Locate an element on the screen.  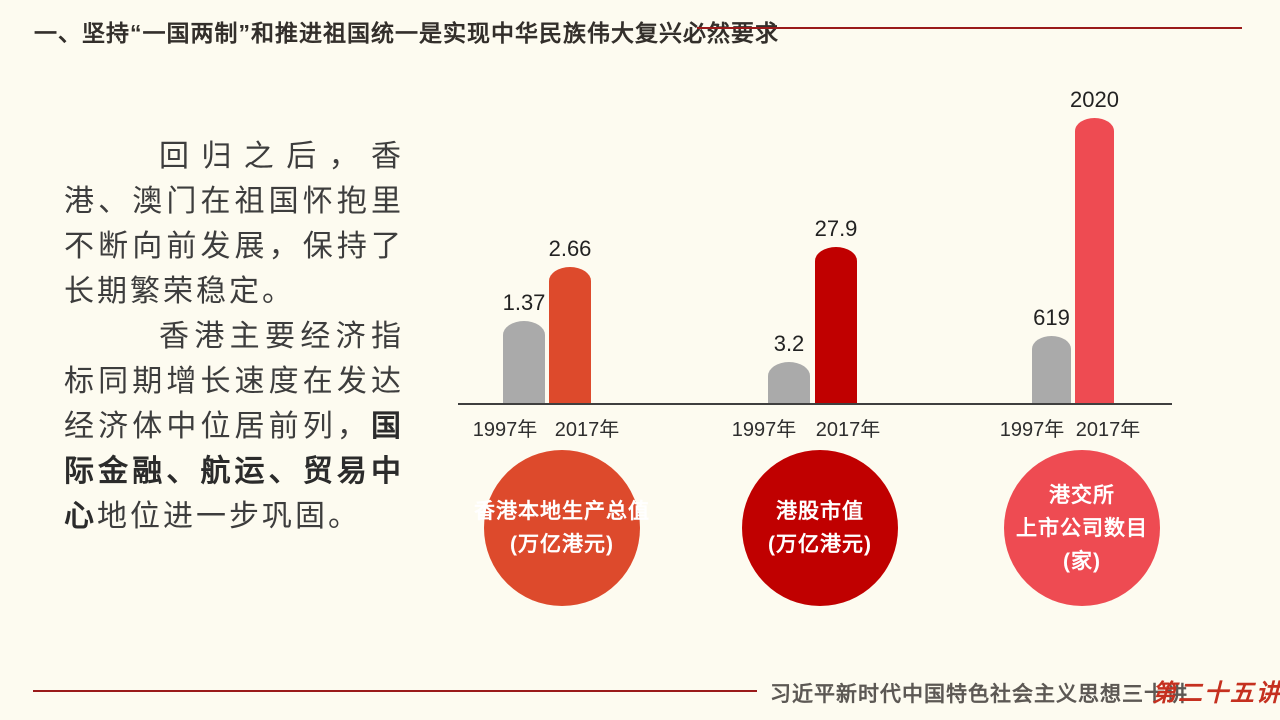
circle-title-line: 港股市值 is located at coordinates (820, 511).